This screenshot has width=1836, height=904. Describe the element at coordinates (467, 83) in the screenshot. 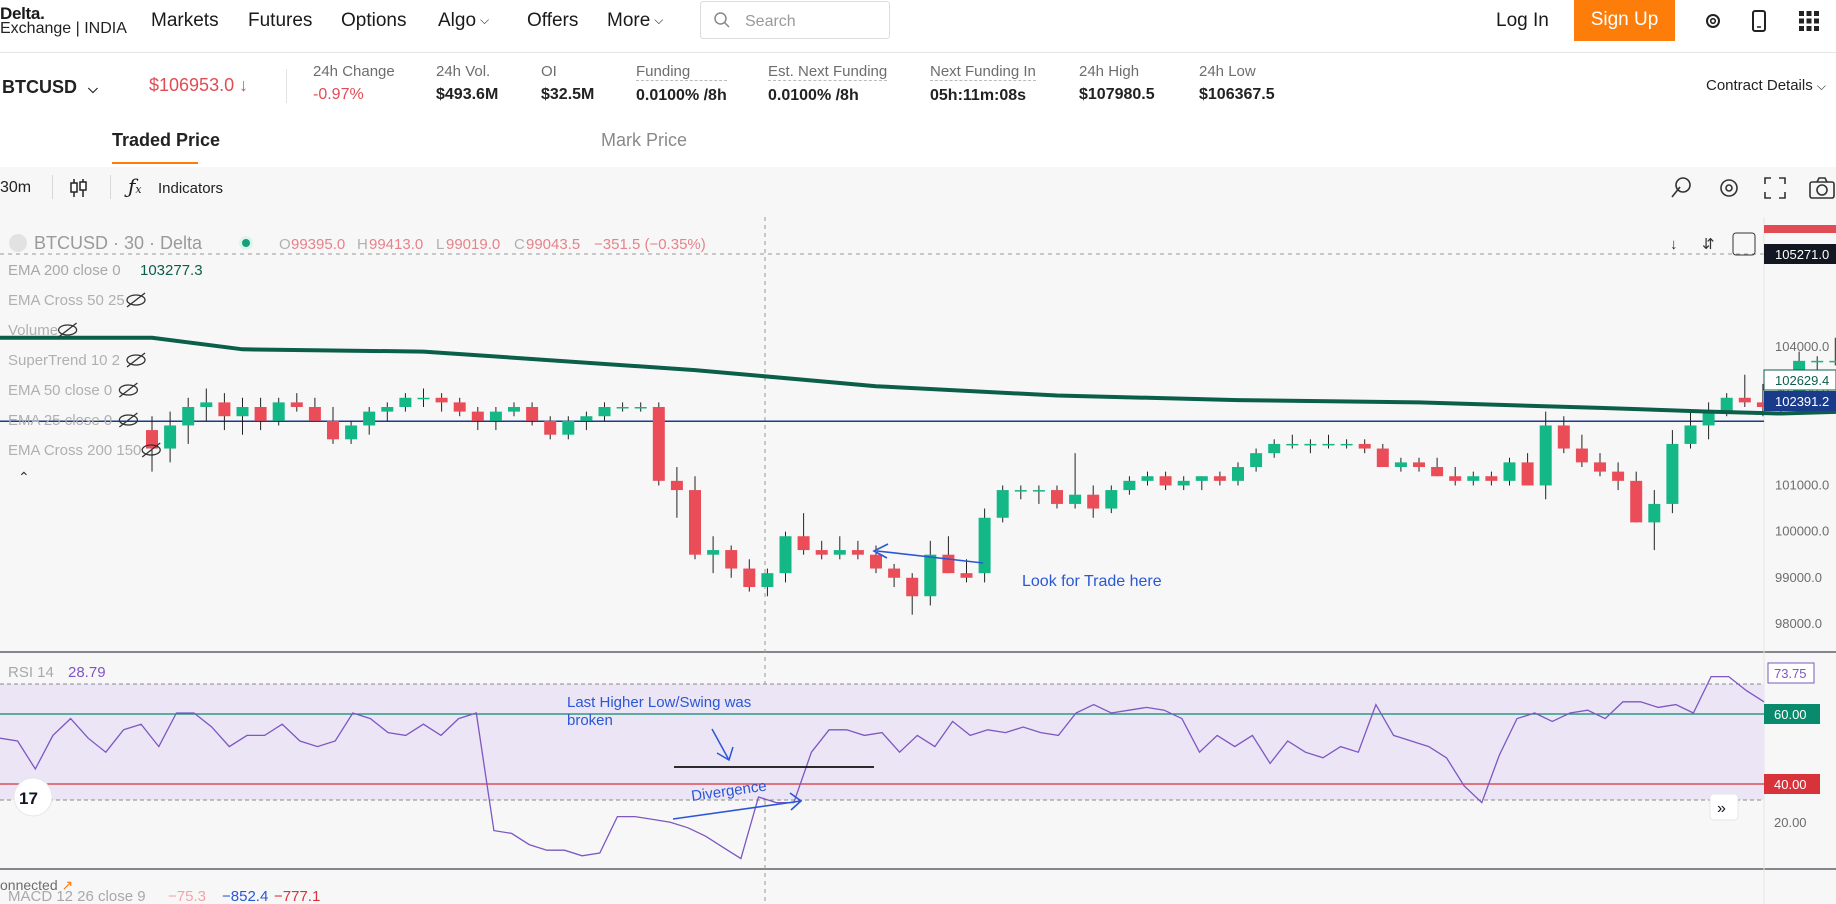

I see `stat-24h-vol: 24h Vol. $493.6M` at that location.